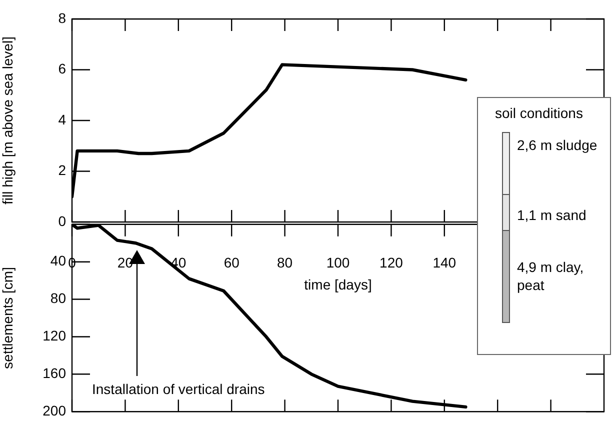  Describe the element at coordinates (557, 145) in the screenshot. I see `annotation: 2,6 m sludge` at that location.